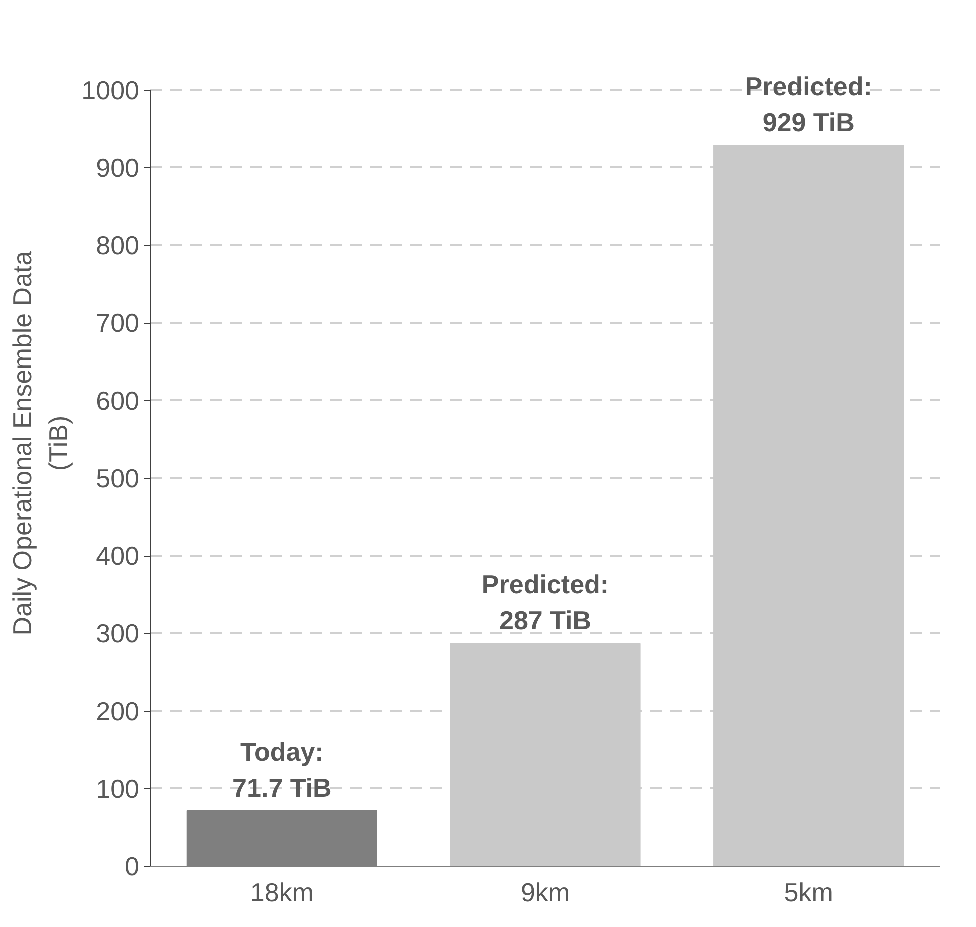 Image resolution: width=976 pixels, height=927 pixels. What do you see at coordinates (118, 711) in the screenshot?
I see `y-tick-label: 200` at bounding box center [118, 711].